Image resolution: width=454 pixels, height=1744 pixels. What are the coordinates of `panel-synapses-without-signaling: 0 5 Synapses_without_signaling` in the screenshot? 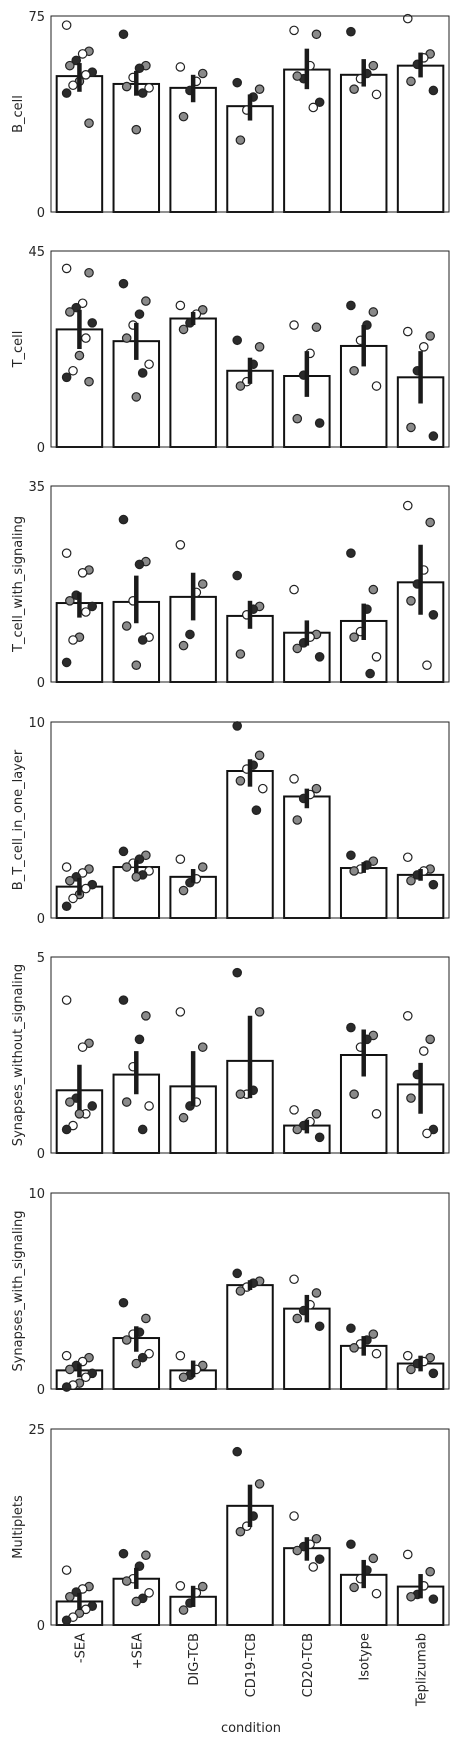 It's located at (230, 1056).